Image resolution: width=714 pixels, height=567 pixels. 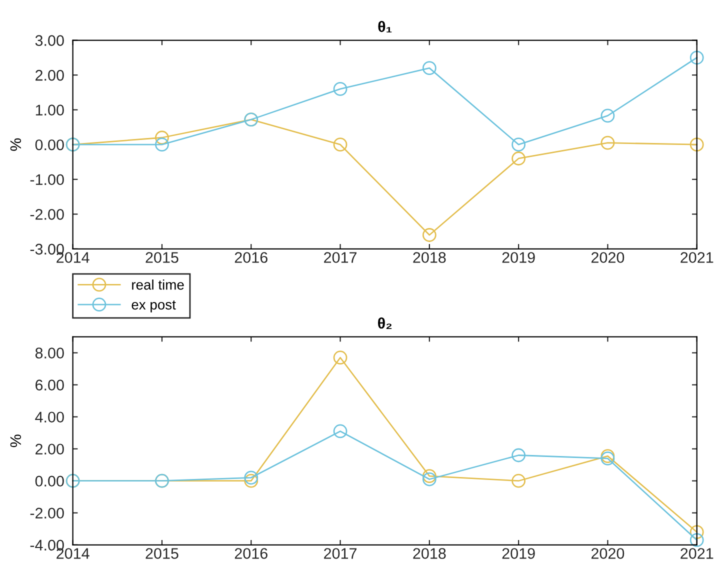 I want to click on y-tick-label: 6.00, so click(x=50, y=385).